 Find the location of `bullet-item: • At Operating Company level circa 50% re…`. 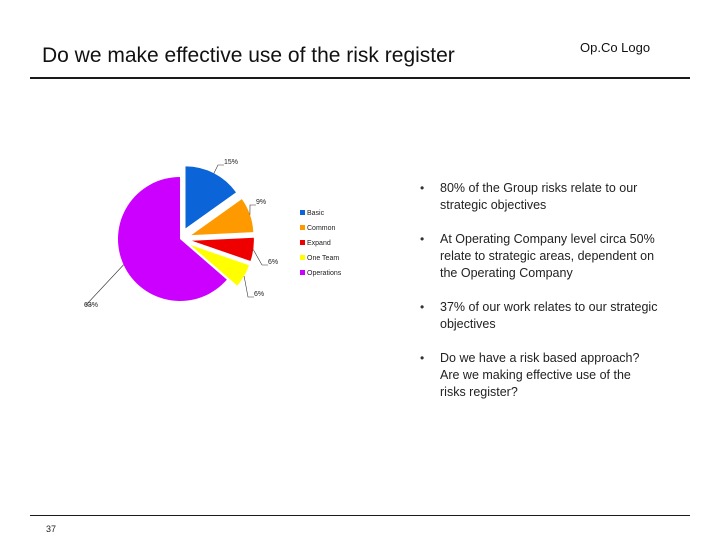

bullet-item: • At Operating Company level circa 50% re… is located at coordinates (538, 256).